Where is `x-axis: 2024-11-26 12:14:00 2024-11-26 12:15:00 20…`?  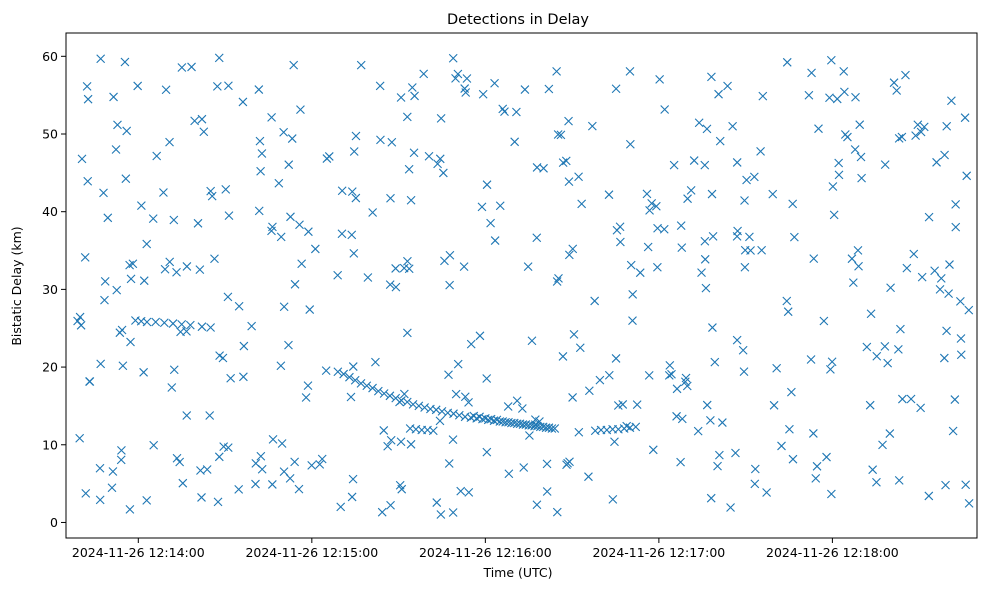 x-axis: 2024-11-26 12:14:00 2024-11-26 12:15:00 20… is located at coordinates (485, 549).